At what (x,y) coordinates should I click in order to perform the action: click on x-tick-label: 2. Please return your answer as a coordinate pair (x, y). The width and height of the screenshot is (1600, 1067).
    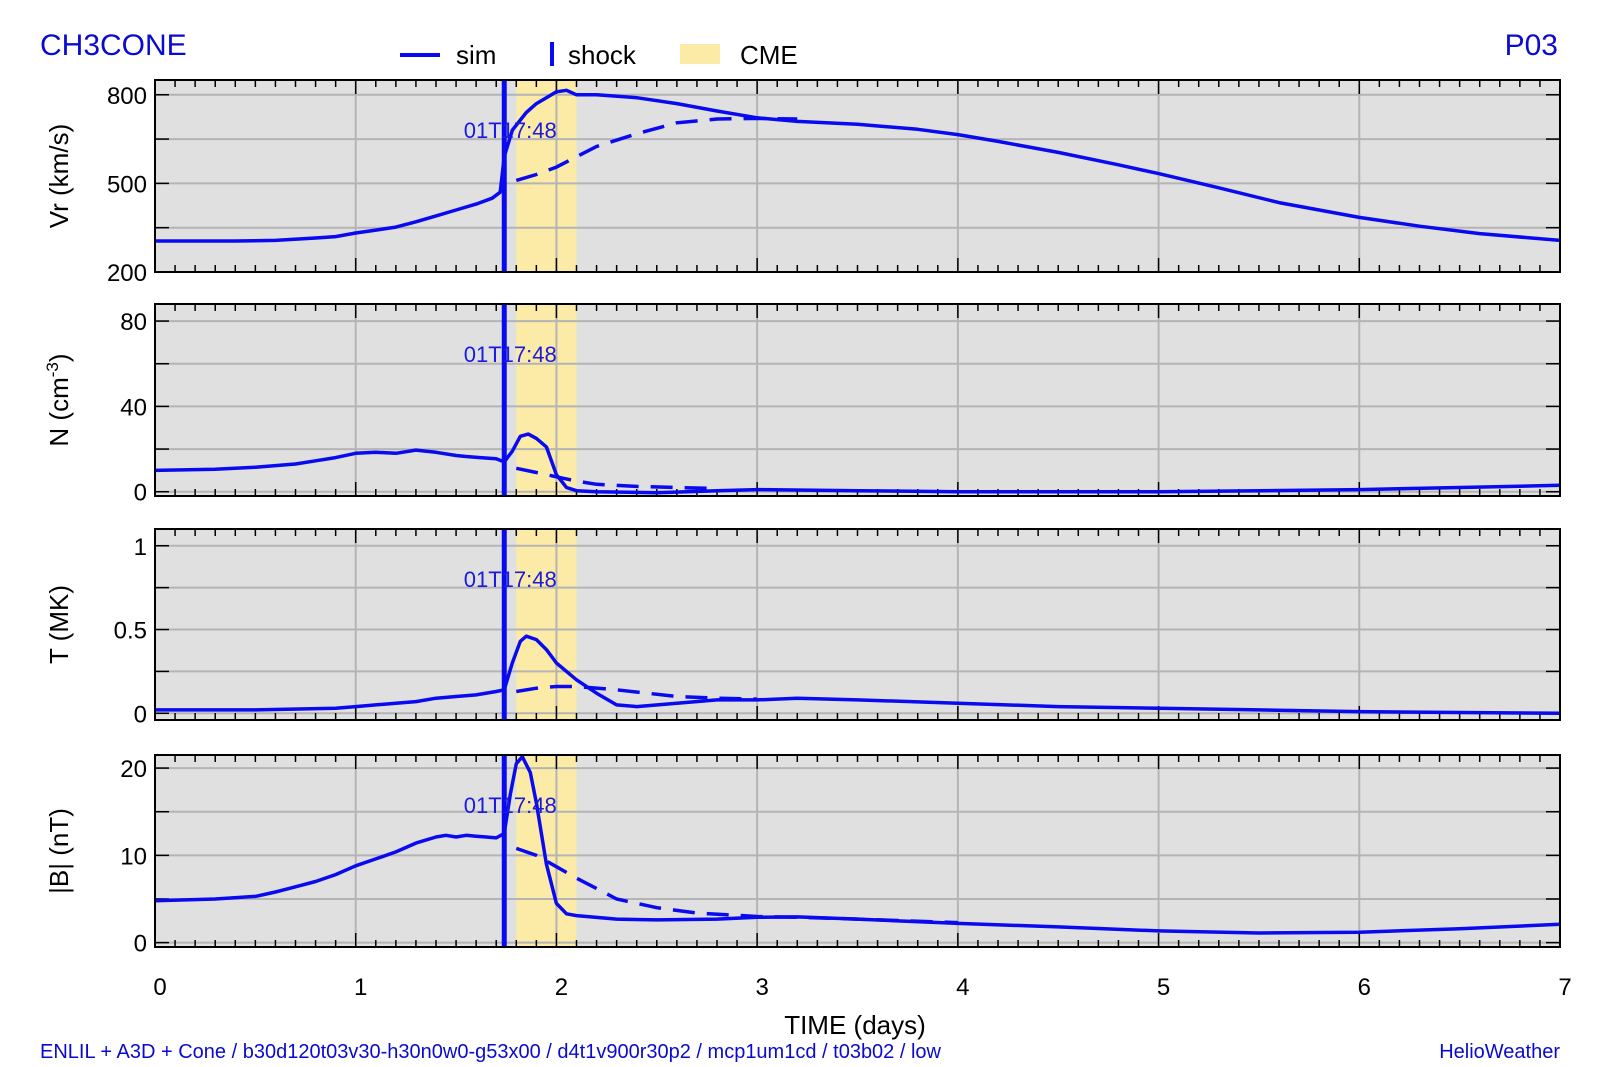
    Looking at the image, I should click on (561, 987).